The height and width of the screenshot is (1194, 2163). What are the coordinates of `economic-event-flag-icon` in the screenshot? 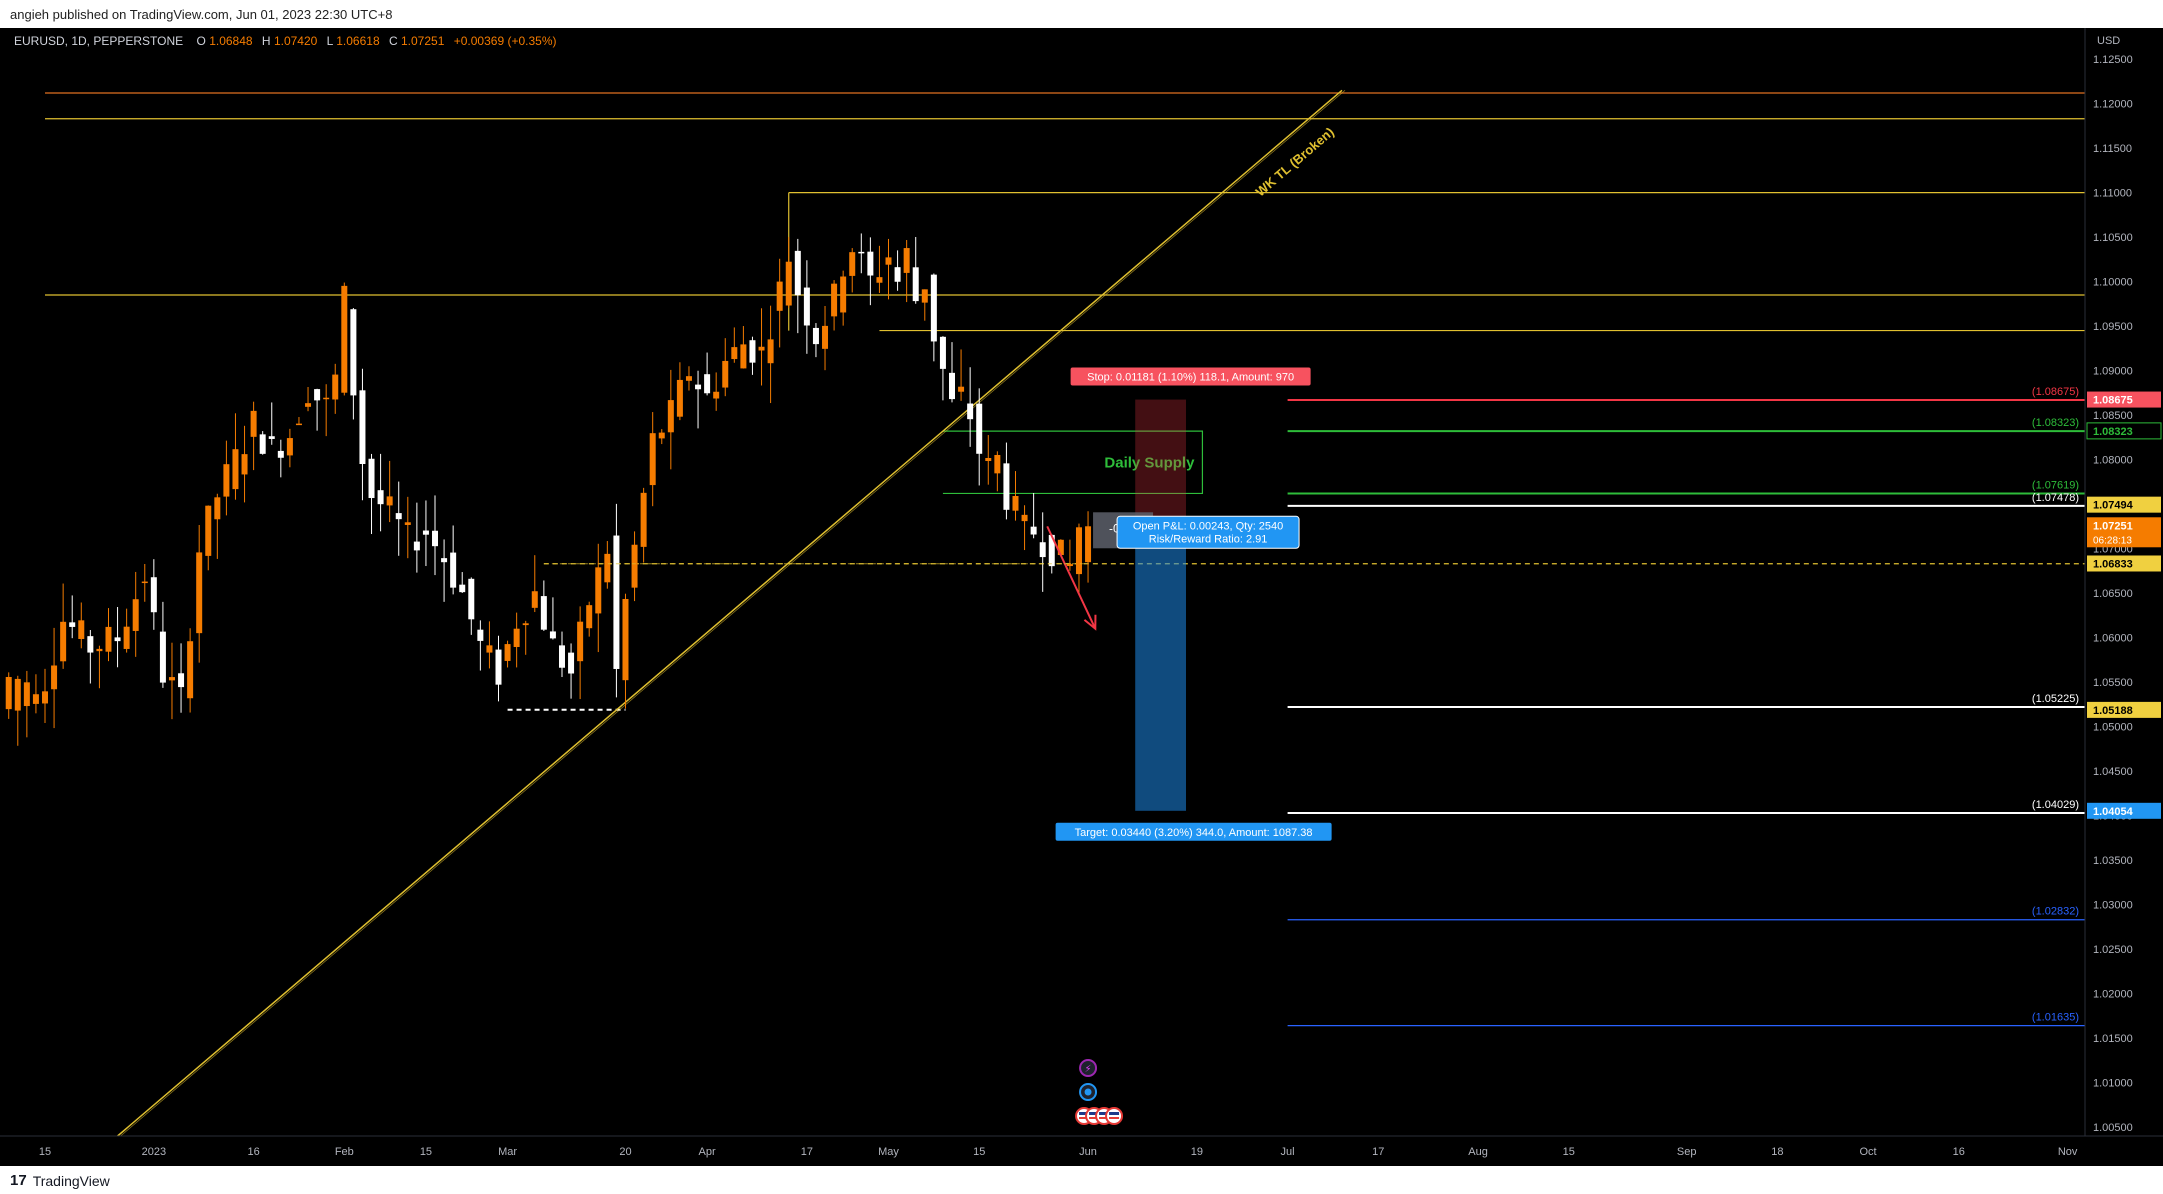 It's located at (1114, 1116).